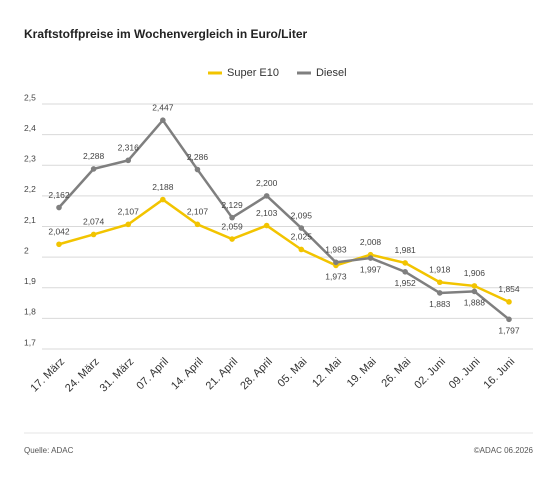  I want to click on value-label: 1,973, so click(336, 277).